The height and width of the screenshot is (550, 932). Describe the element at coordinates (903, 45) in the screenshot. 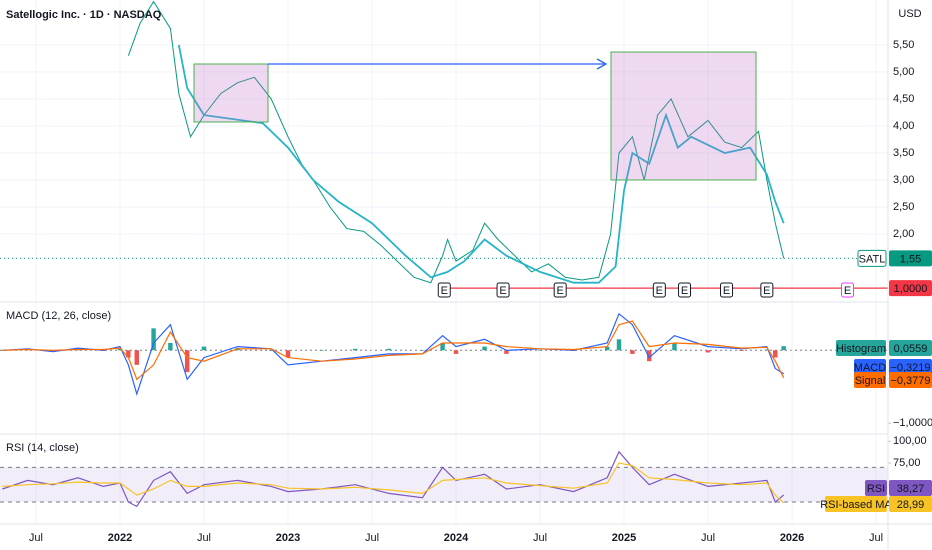

I see `y-tick-label: 5,50` at that location.